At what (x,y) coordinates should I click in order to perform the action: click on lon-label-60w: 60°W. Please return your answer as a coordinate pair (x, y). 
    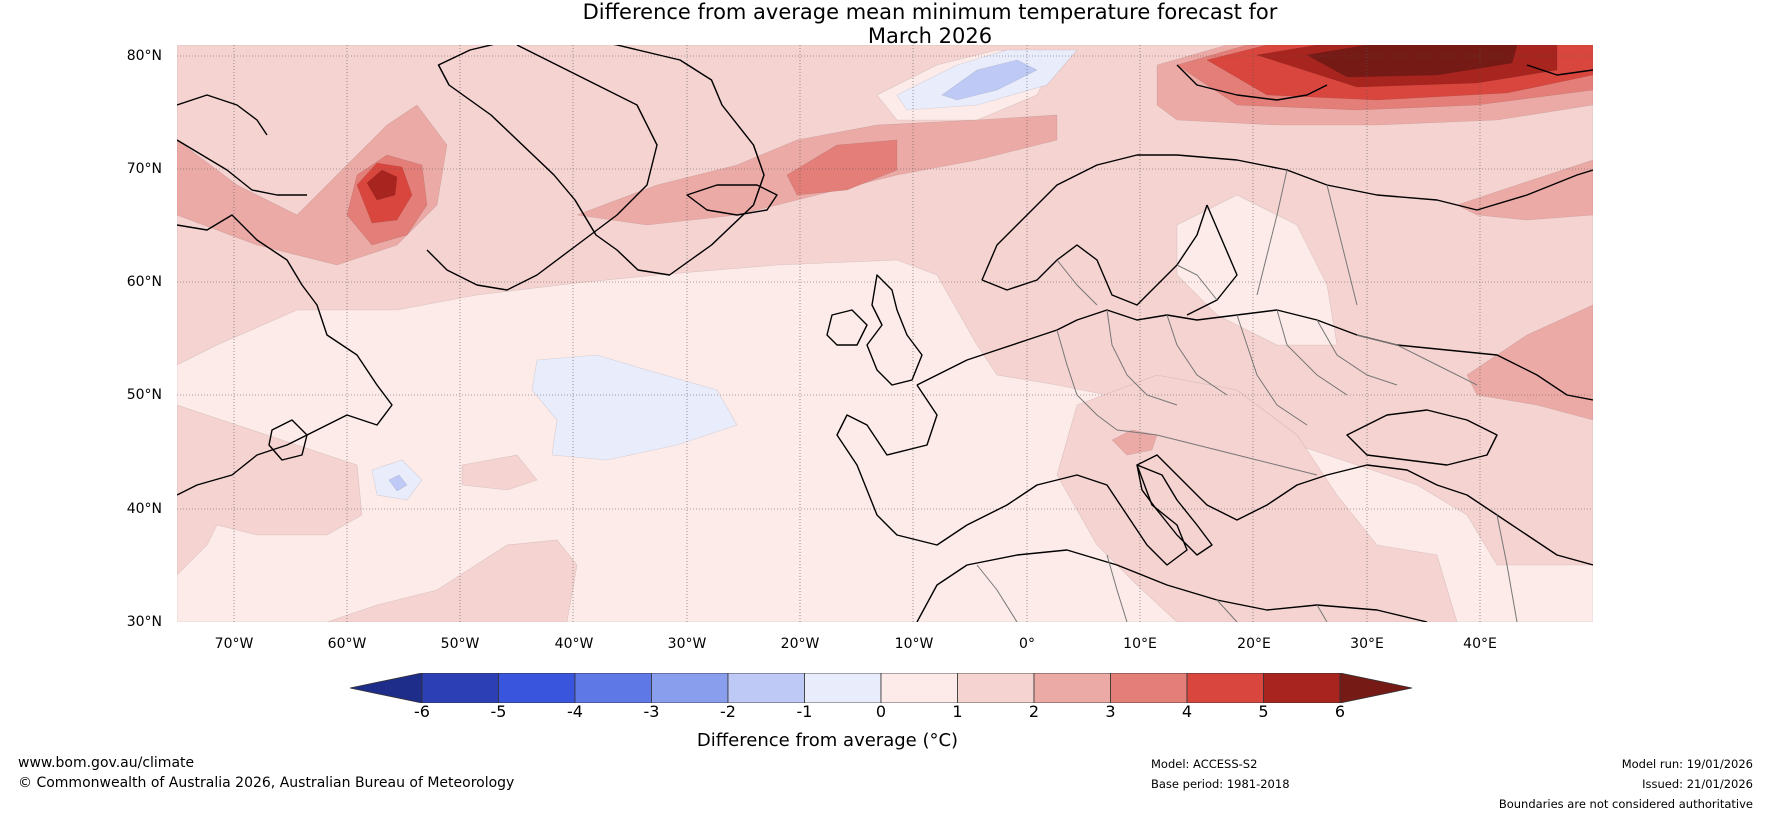
    Looking at the image, I should click on (347, 644).